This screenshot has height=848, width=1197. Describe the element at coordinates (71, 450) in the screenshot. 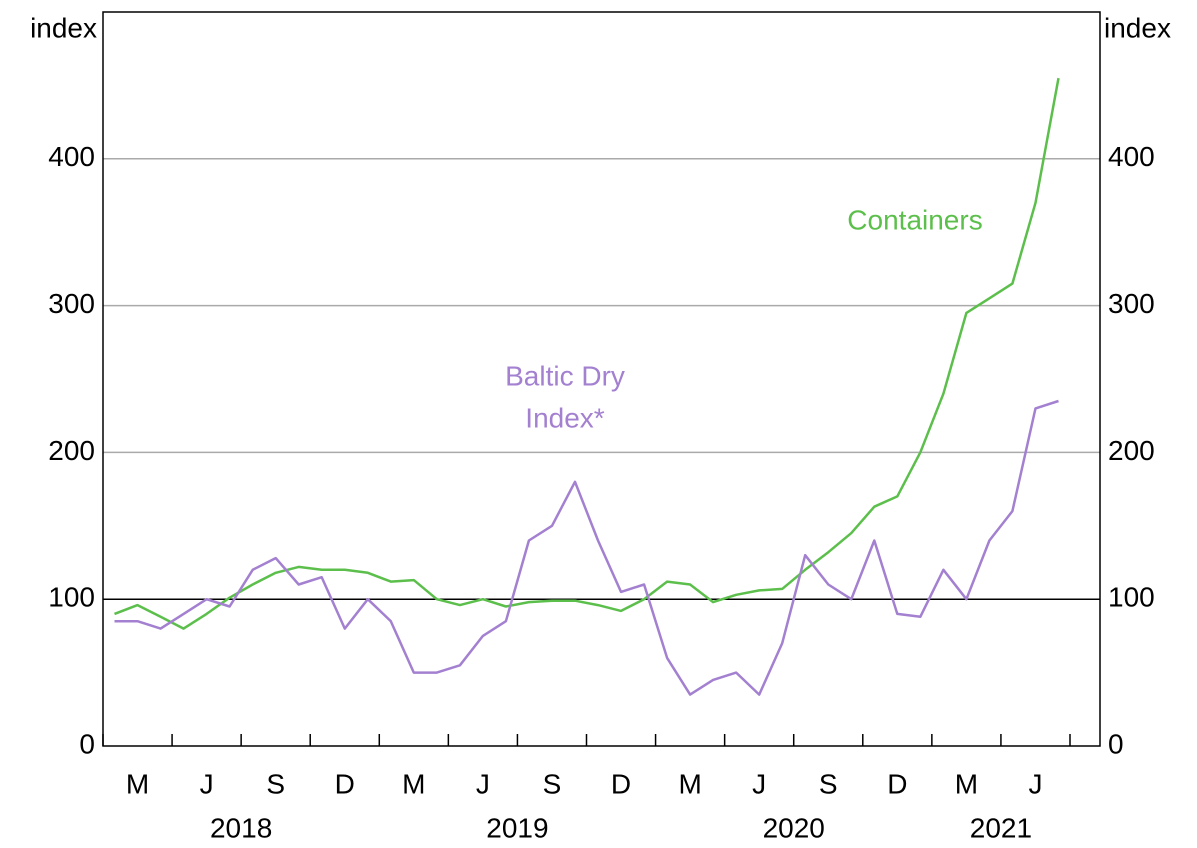

I see `y-tick-label: 200` at that location.